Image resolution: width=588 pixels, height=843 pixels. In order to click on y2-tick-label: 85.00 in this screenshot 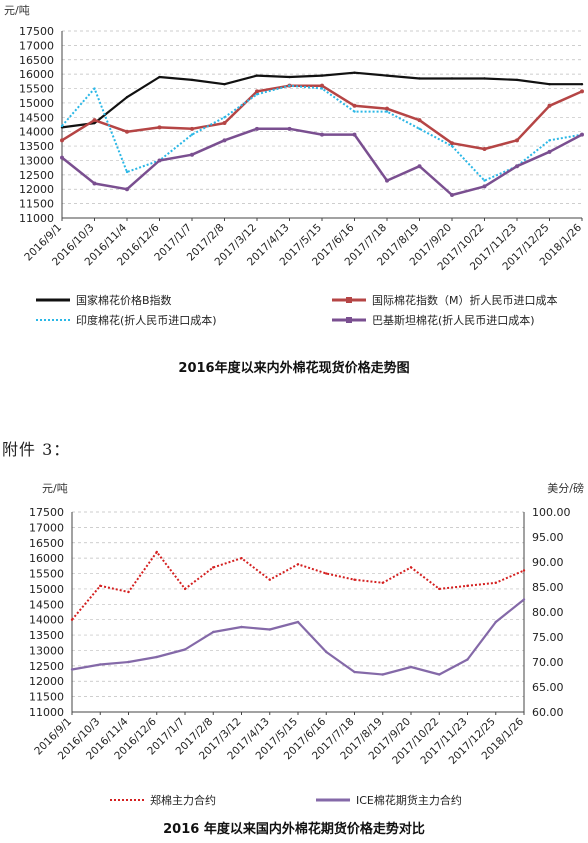, I will do `click(548, 587)`.